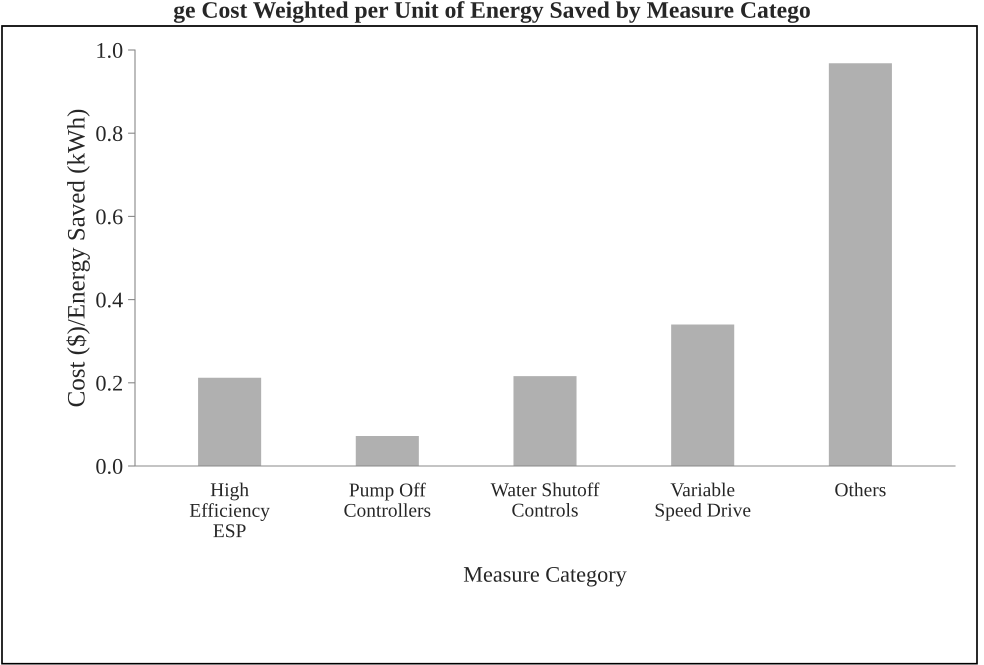 Image resolution: width=984 pixels, height=665 pixels. I want to click on y-tick-label: 0.0, so click(109, 466).